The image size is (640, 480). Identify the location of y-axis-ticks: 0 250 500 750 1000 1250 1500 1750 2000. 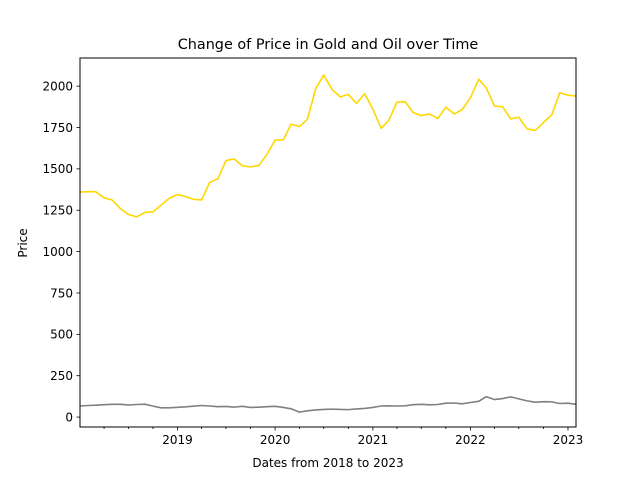
(61, 251).